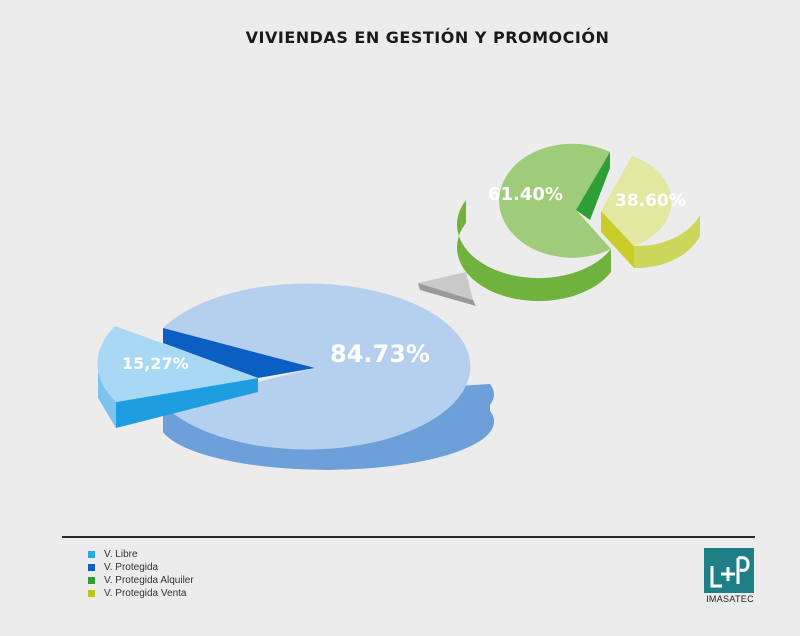 This screenshot has width=800, height=636. I want to click on pie-slice-side-v-protegida, so click(107, 400).